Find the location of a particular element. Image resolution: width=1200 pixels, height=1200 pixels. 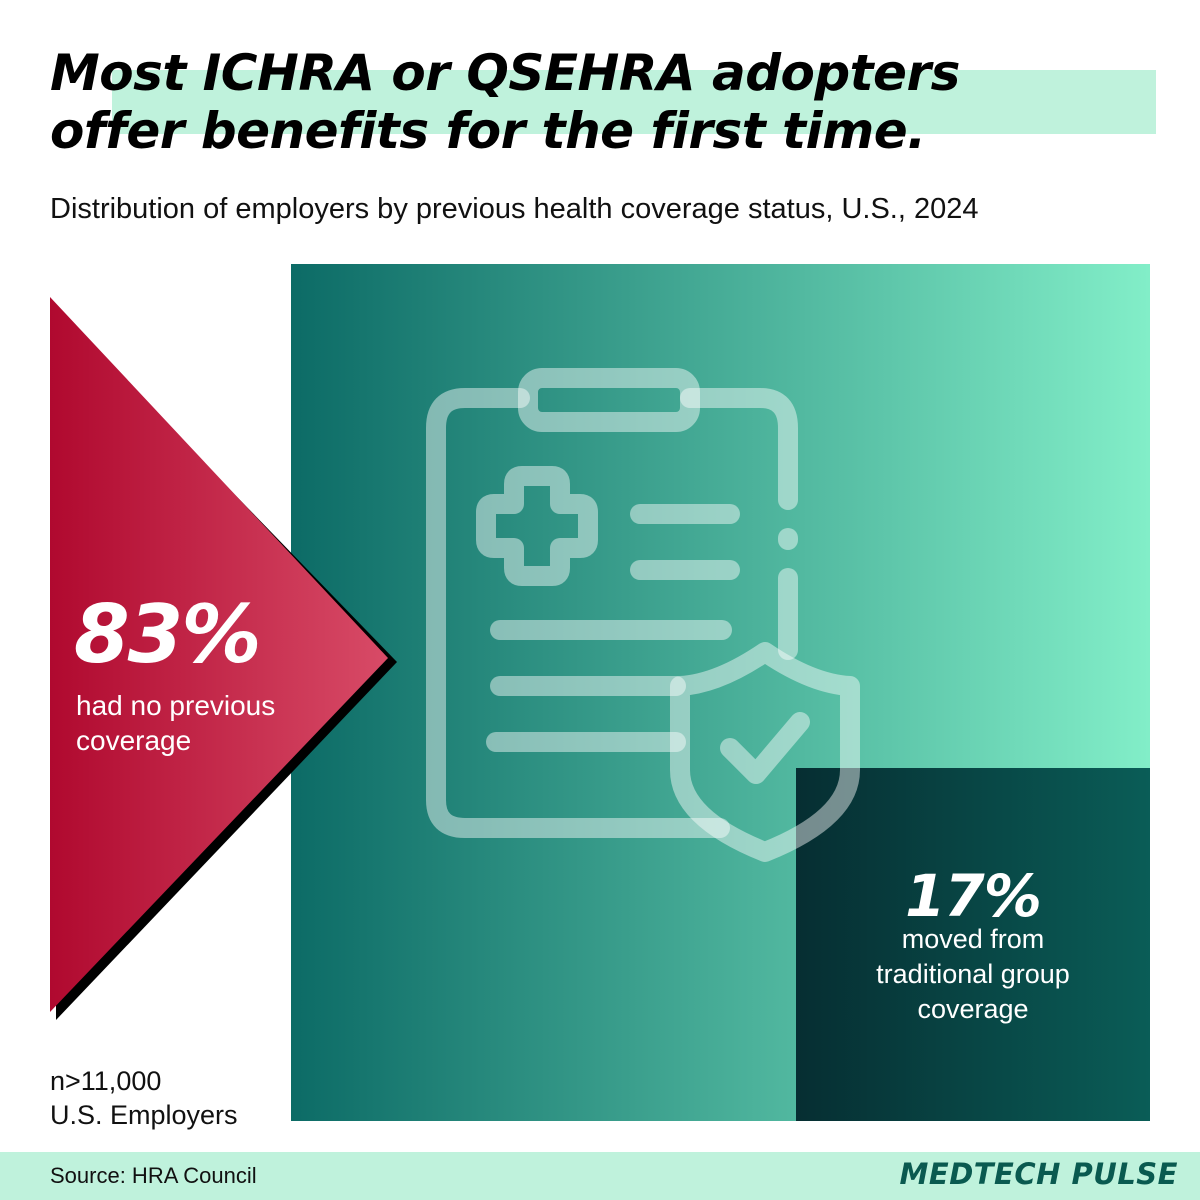

value-label-83: 83% is located at coordinates (167, 634).